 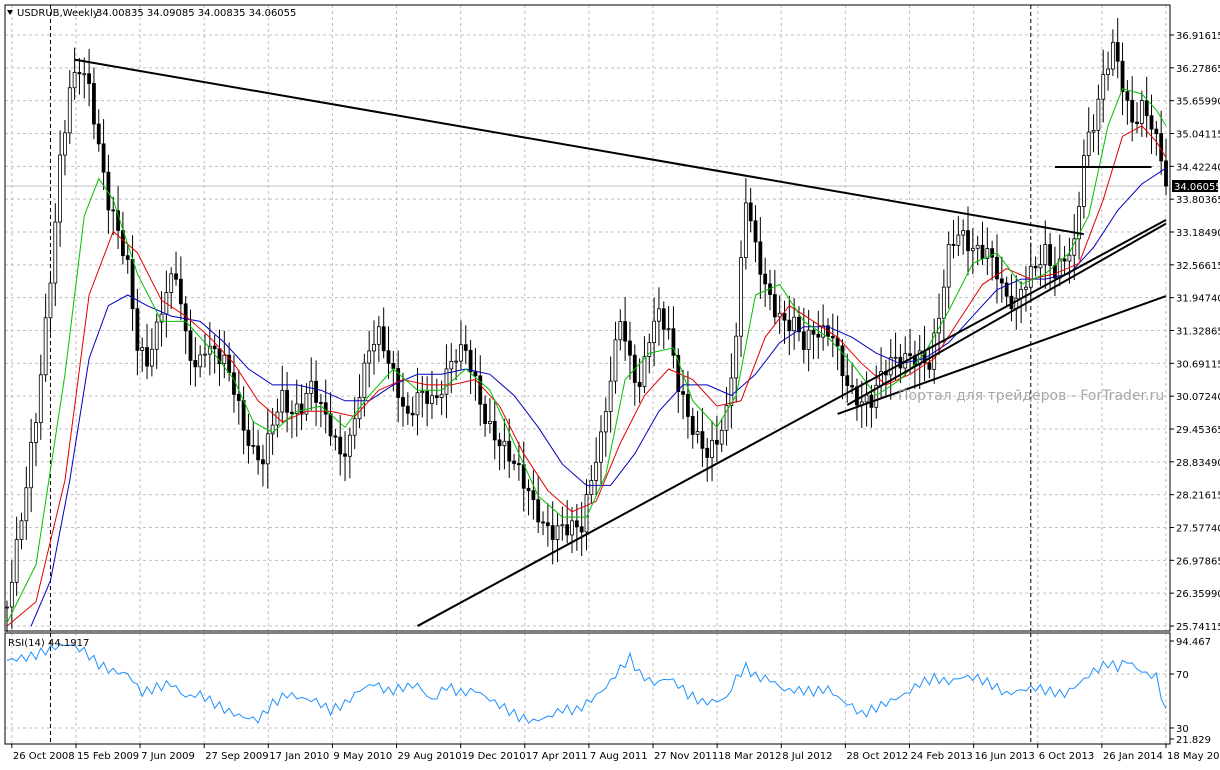 I want to click on time-tick-label: 19 Dec 2010, so click(x=494, y=756).